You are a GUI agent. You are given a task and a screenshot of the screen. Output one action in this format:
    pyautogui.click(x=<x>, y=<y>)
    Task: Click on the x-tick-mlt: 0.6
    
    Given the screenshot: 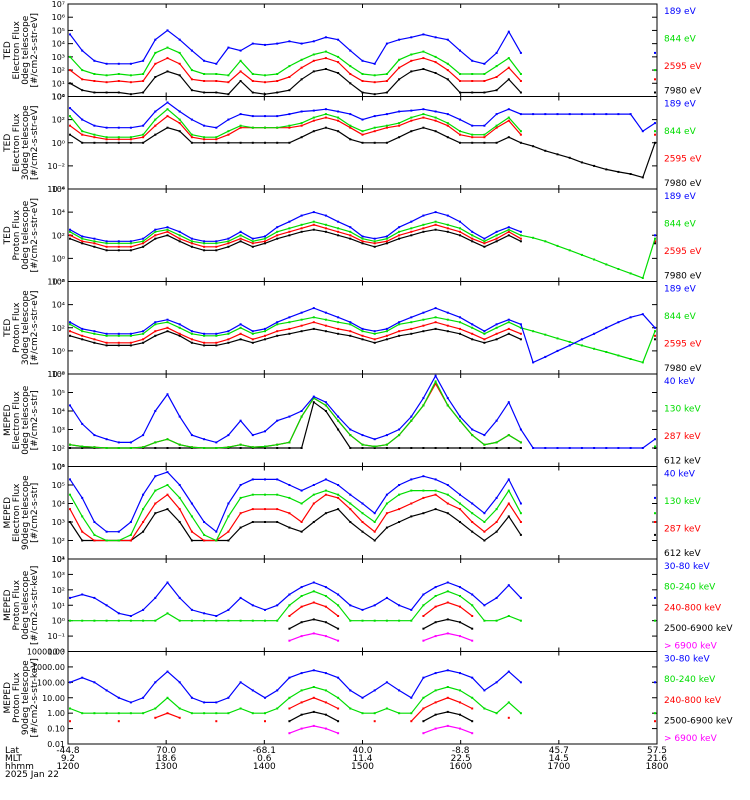 What is the action you would take?
    pyautogui.click(x=264, y=759)
    